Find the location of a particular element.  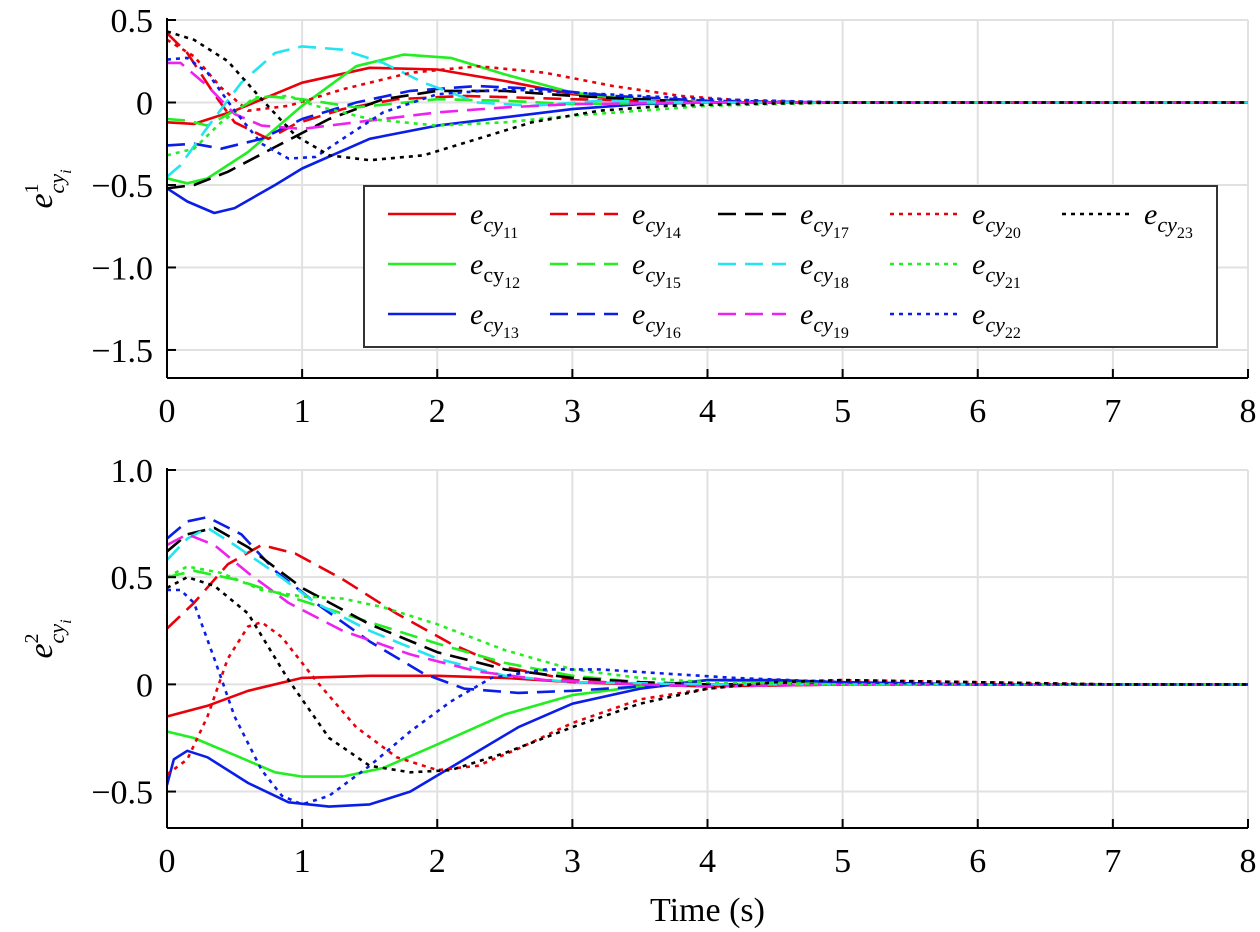

y-axis-label: e1cyi is located at coordinates (48, 188).